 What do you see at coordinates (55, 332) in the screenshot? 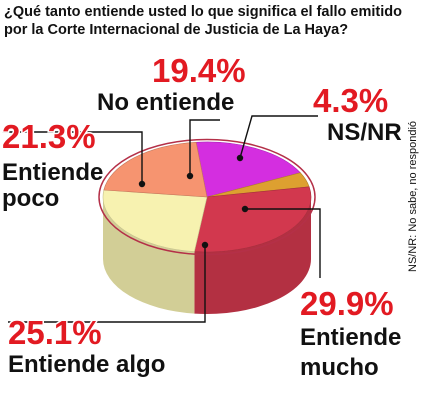
I see `slice-pct-label-3: 25.1%` at bounding box center [55, 332].